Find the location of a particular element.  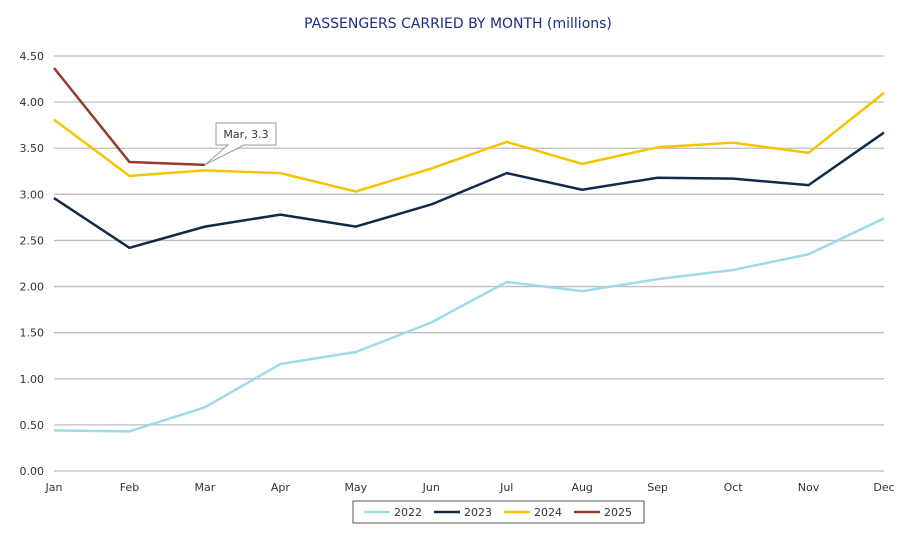

x-tick-label: Nov is located at coordinates (809, 487).